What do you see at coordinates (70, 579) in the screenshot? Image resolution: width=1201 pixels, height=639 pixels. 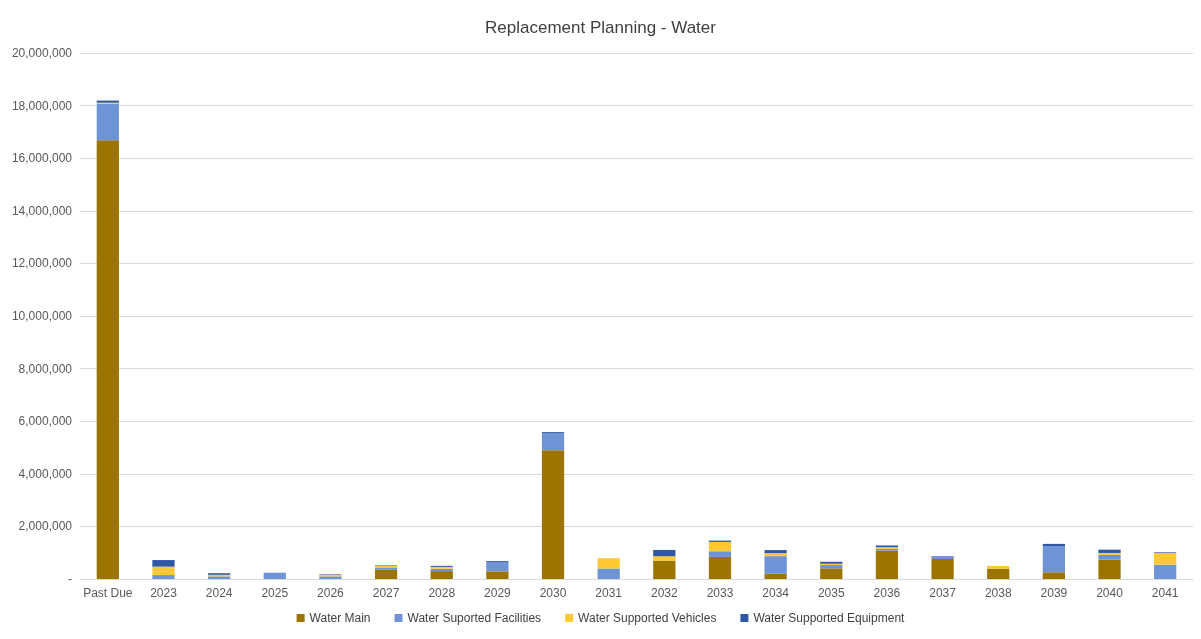 I see `y-tick-label: -` at bounding box center [70, 579].